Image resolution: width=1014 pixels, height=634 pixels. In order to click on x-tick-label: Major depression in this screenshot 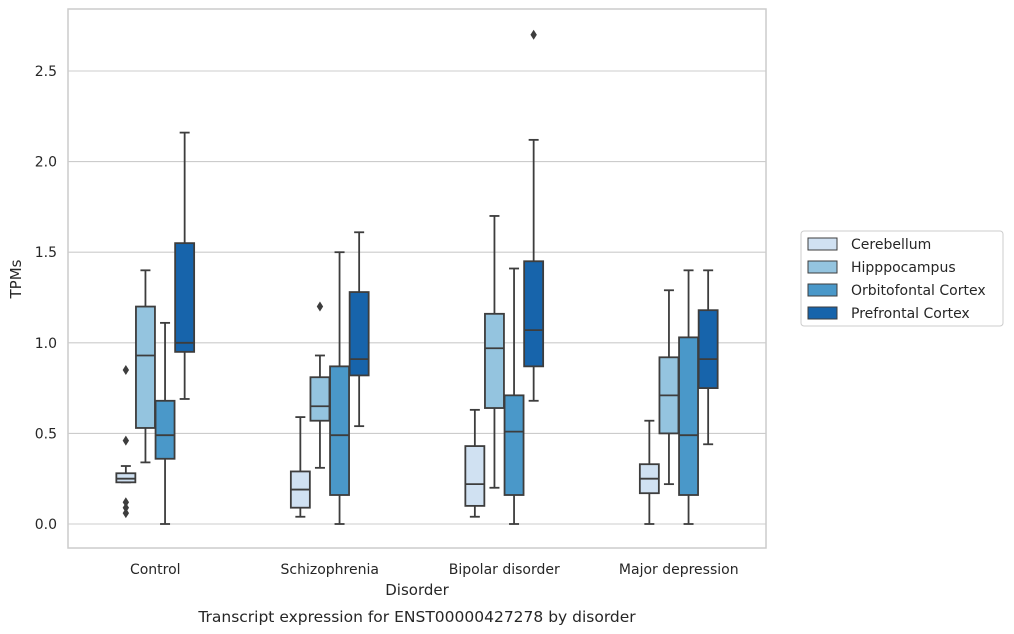, I will do `click(679, 570)`.